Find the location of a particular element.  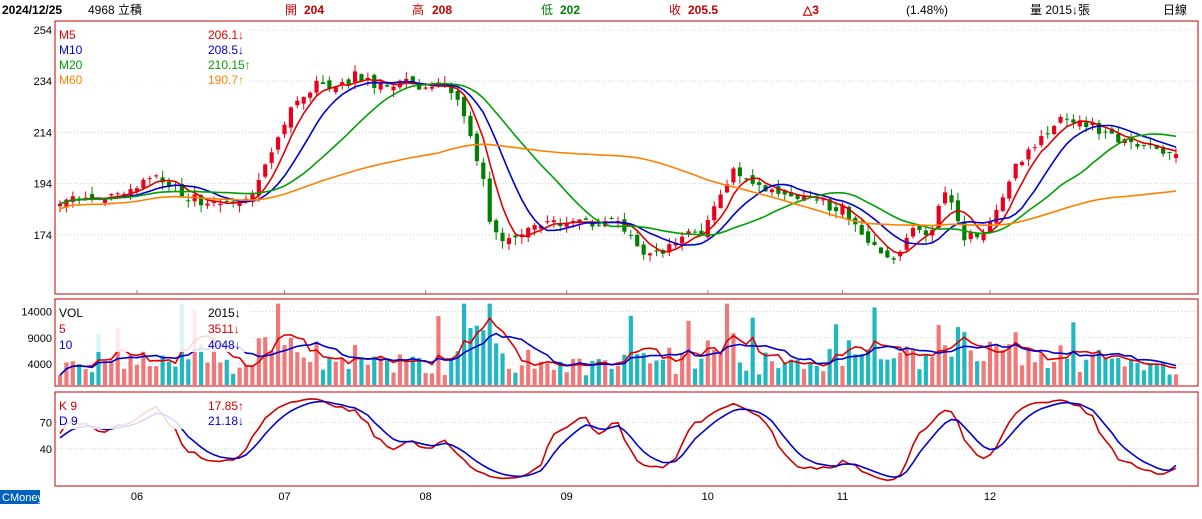

month-label: 06 is located at coordinates (137, 497).